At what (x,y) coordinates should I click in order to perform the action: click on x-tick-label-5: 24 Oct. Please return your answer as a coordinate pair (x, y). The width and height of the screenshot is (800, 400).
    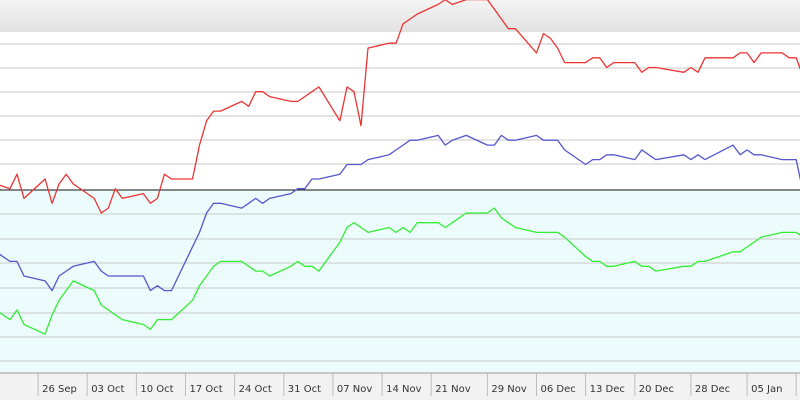
    Looking at the image, I should click on (255, 389).